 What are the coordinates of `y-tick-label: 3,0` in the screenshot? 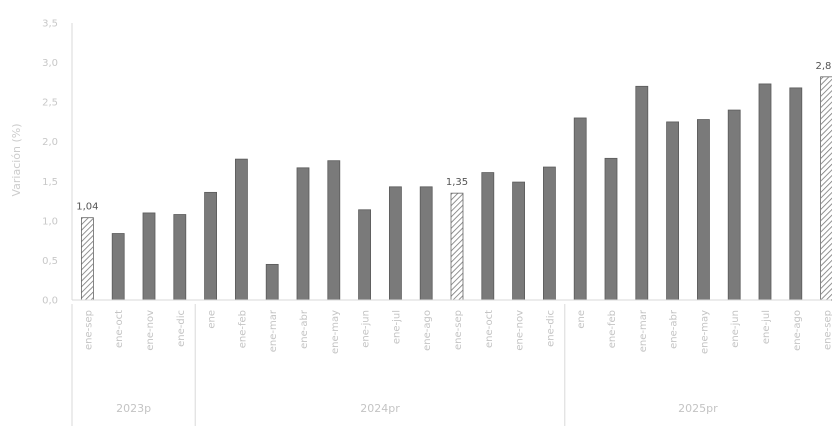 It's located at (50, 63).